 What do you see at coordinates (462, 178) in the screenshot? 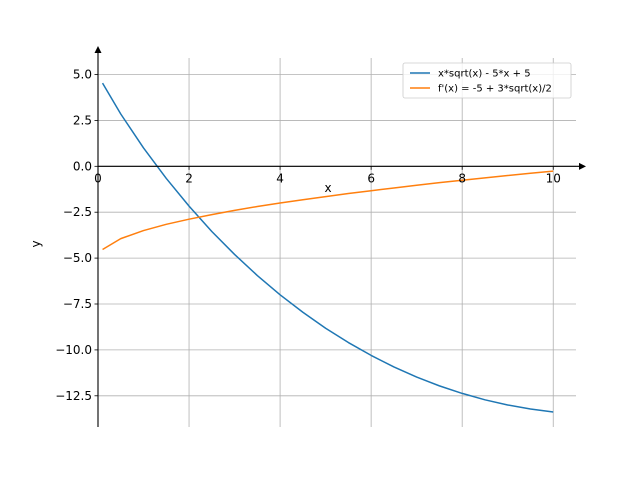
I see `x-tick-label-4: 8` at bounding box center [462, 178].